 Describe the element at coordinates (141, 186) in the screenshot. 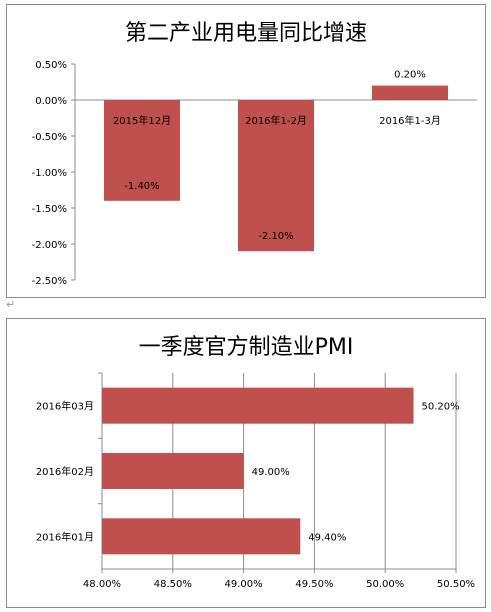

I see `data-label: -1.40%` at that location.